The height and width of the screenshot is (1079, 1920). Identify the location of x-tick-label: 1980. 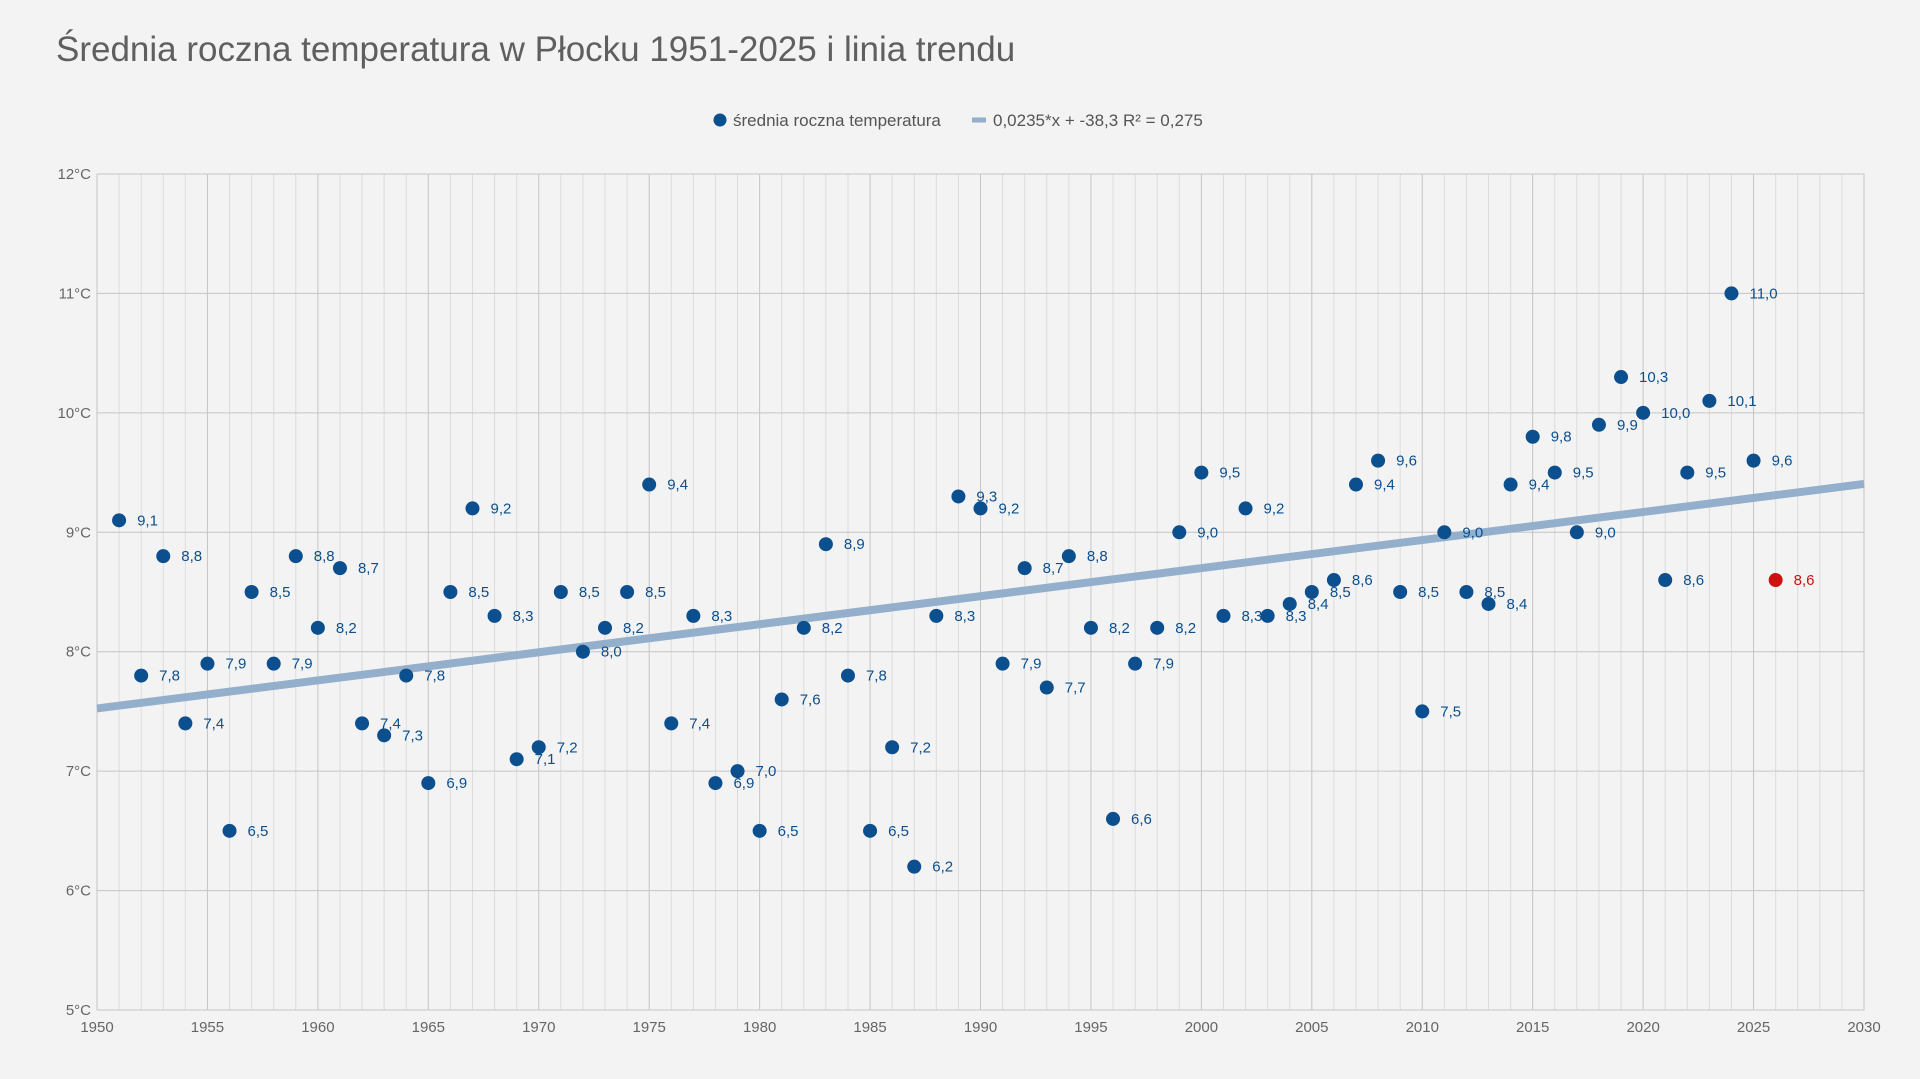
(759, 1027).